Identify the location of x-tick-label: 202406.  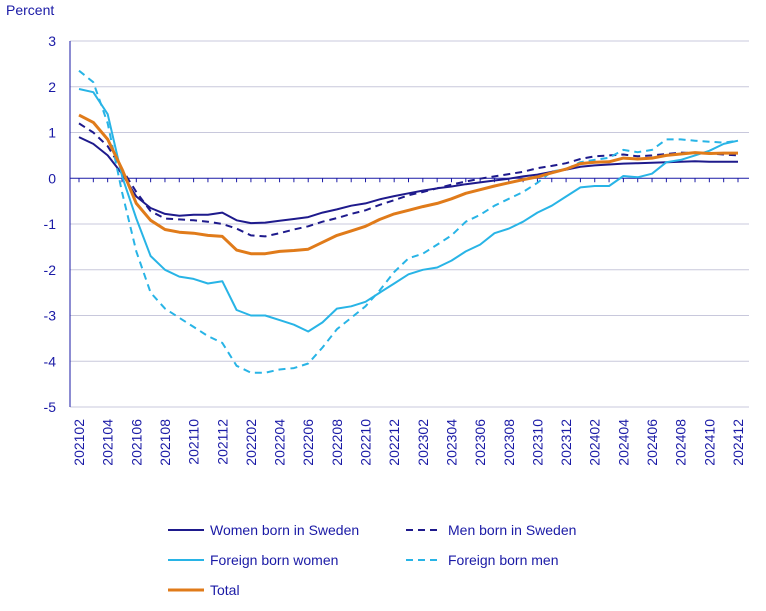
(652, 442).